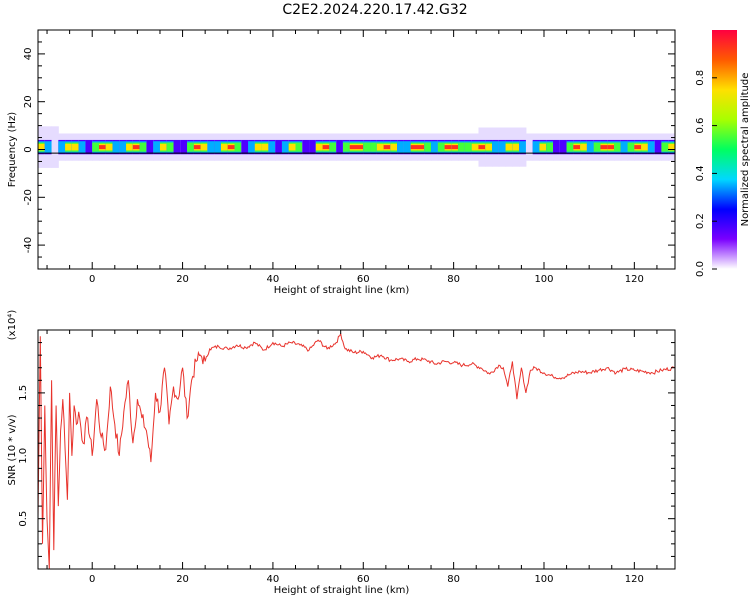 This screenshot has width=750, height=600. What do you see at coordinates (273, 279) in the screenshot?
I see `x-tick-label: 40` at bounding box center [273, 279].